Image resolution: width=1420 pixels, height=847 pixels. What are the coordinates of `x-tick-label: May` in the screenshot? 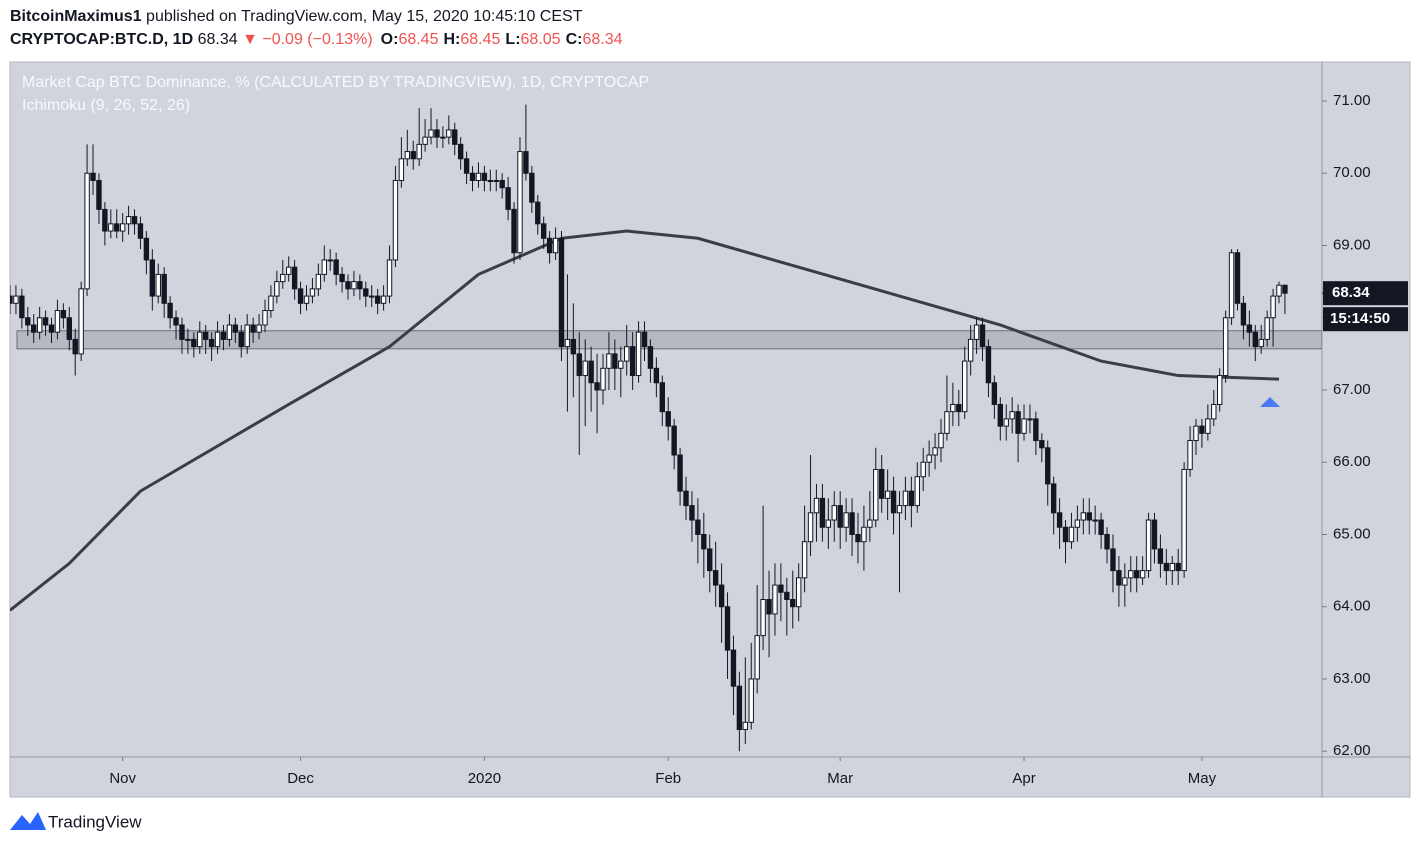 It's located at (1202, 778).